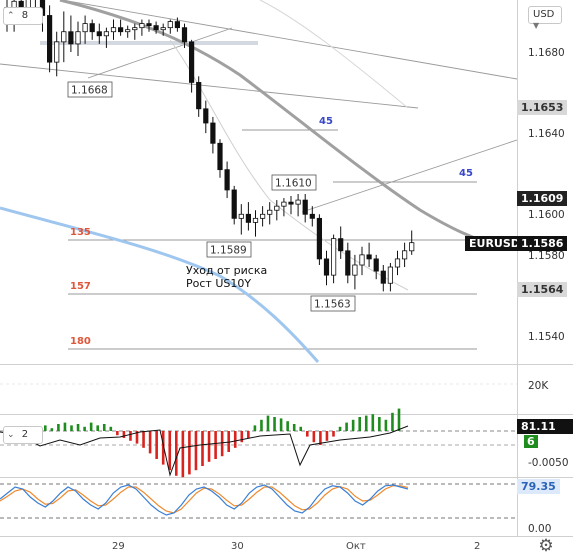  What do you see at coordinates (11, 16) in the screenshot?
I see `chevron-up-icon: ⌃` at bounding box center [11, 16].